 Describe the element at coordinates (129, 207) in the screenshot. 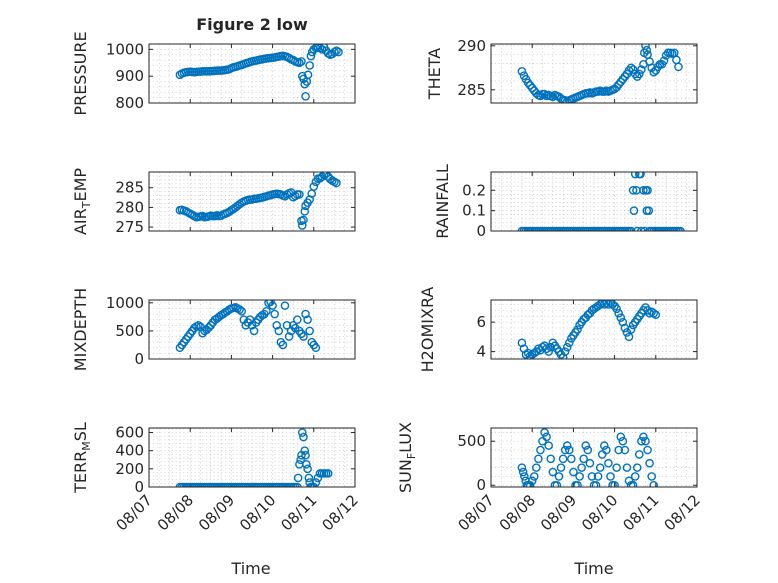

I see `y-tick-label: 280` at that location.